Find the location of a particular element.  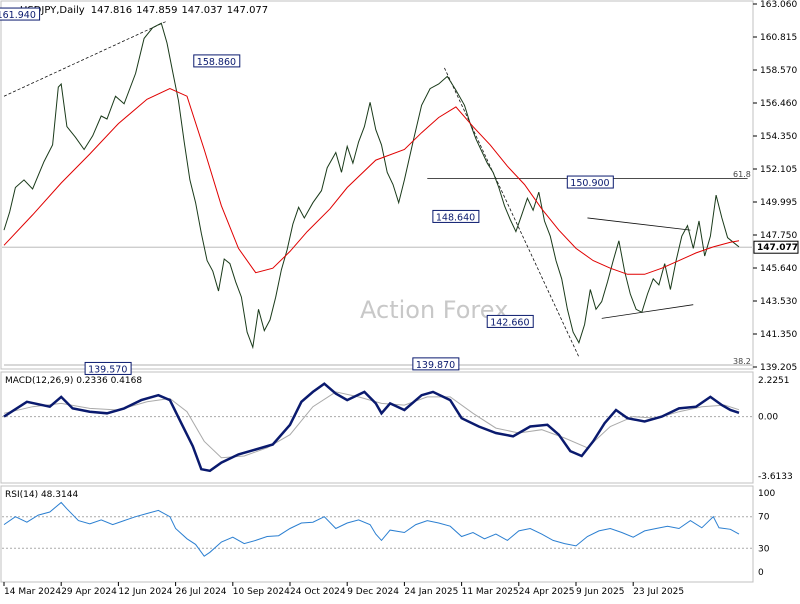

price-tick-label: 141.350 is located at coordinates (778, 335).